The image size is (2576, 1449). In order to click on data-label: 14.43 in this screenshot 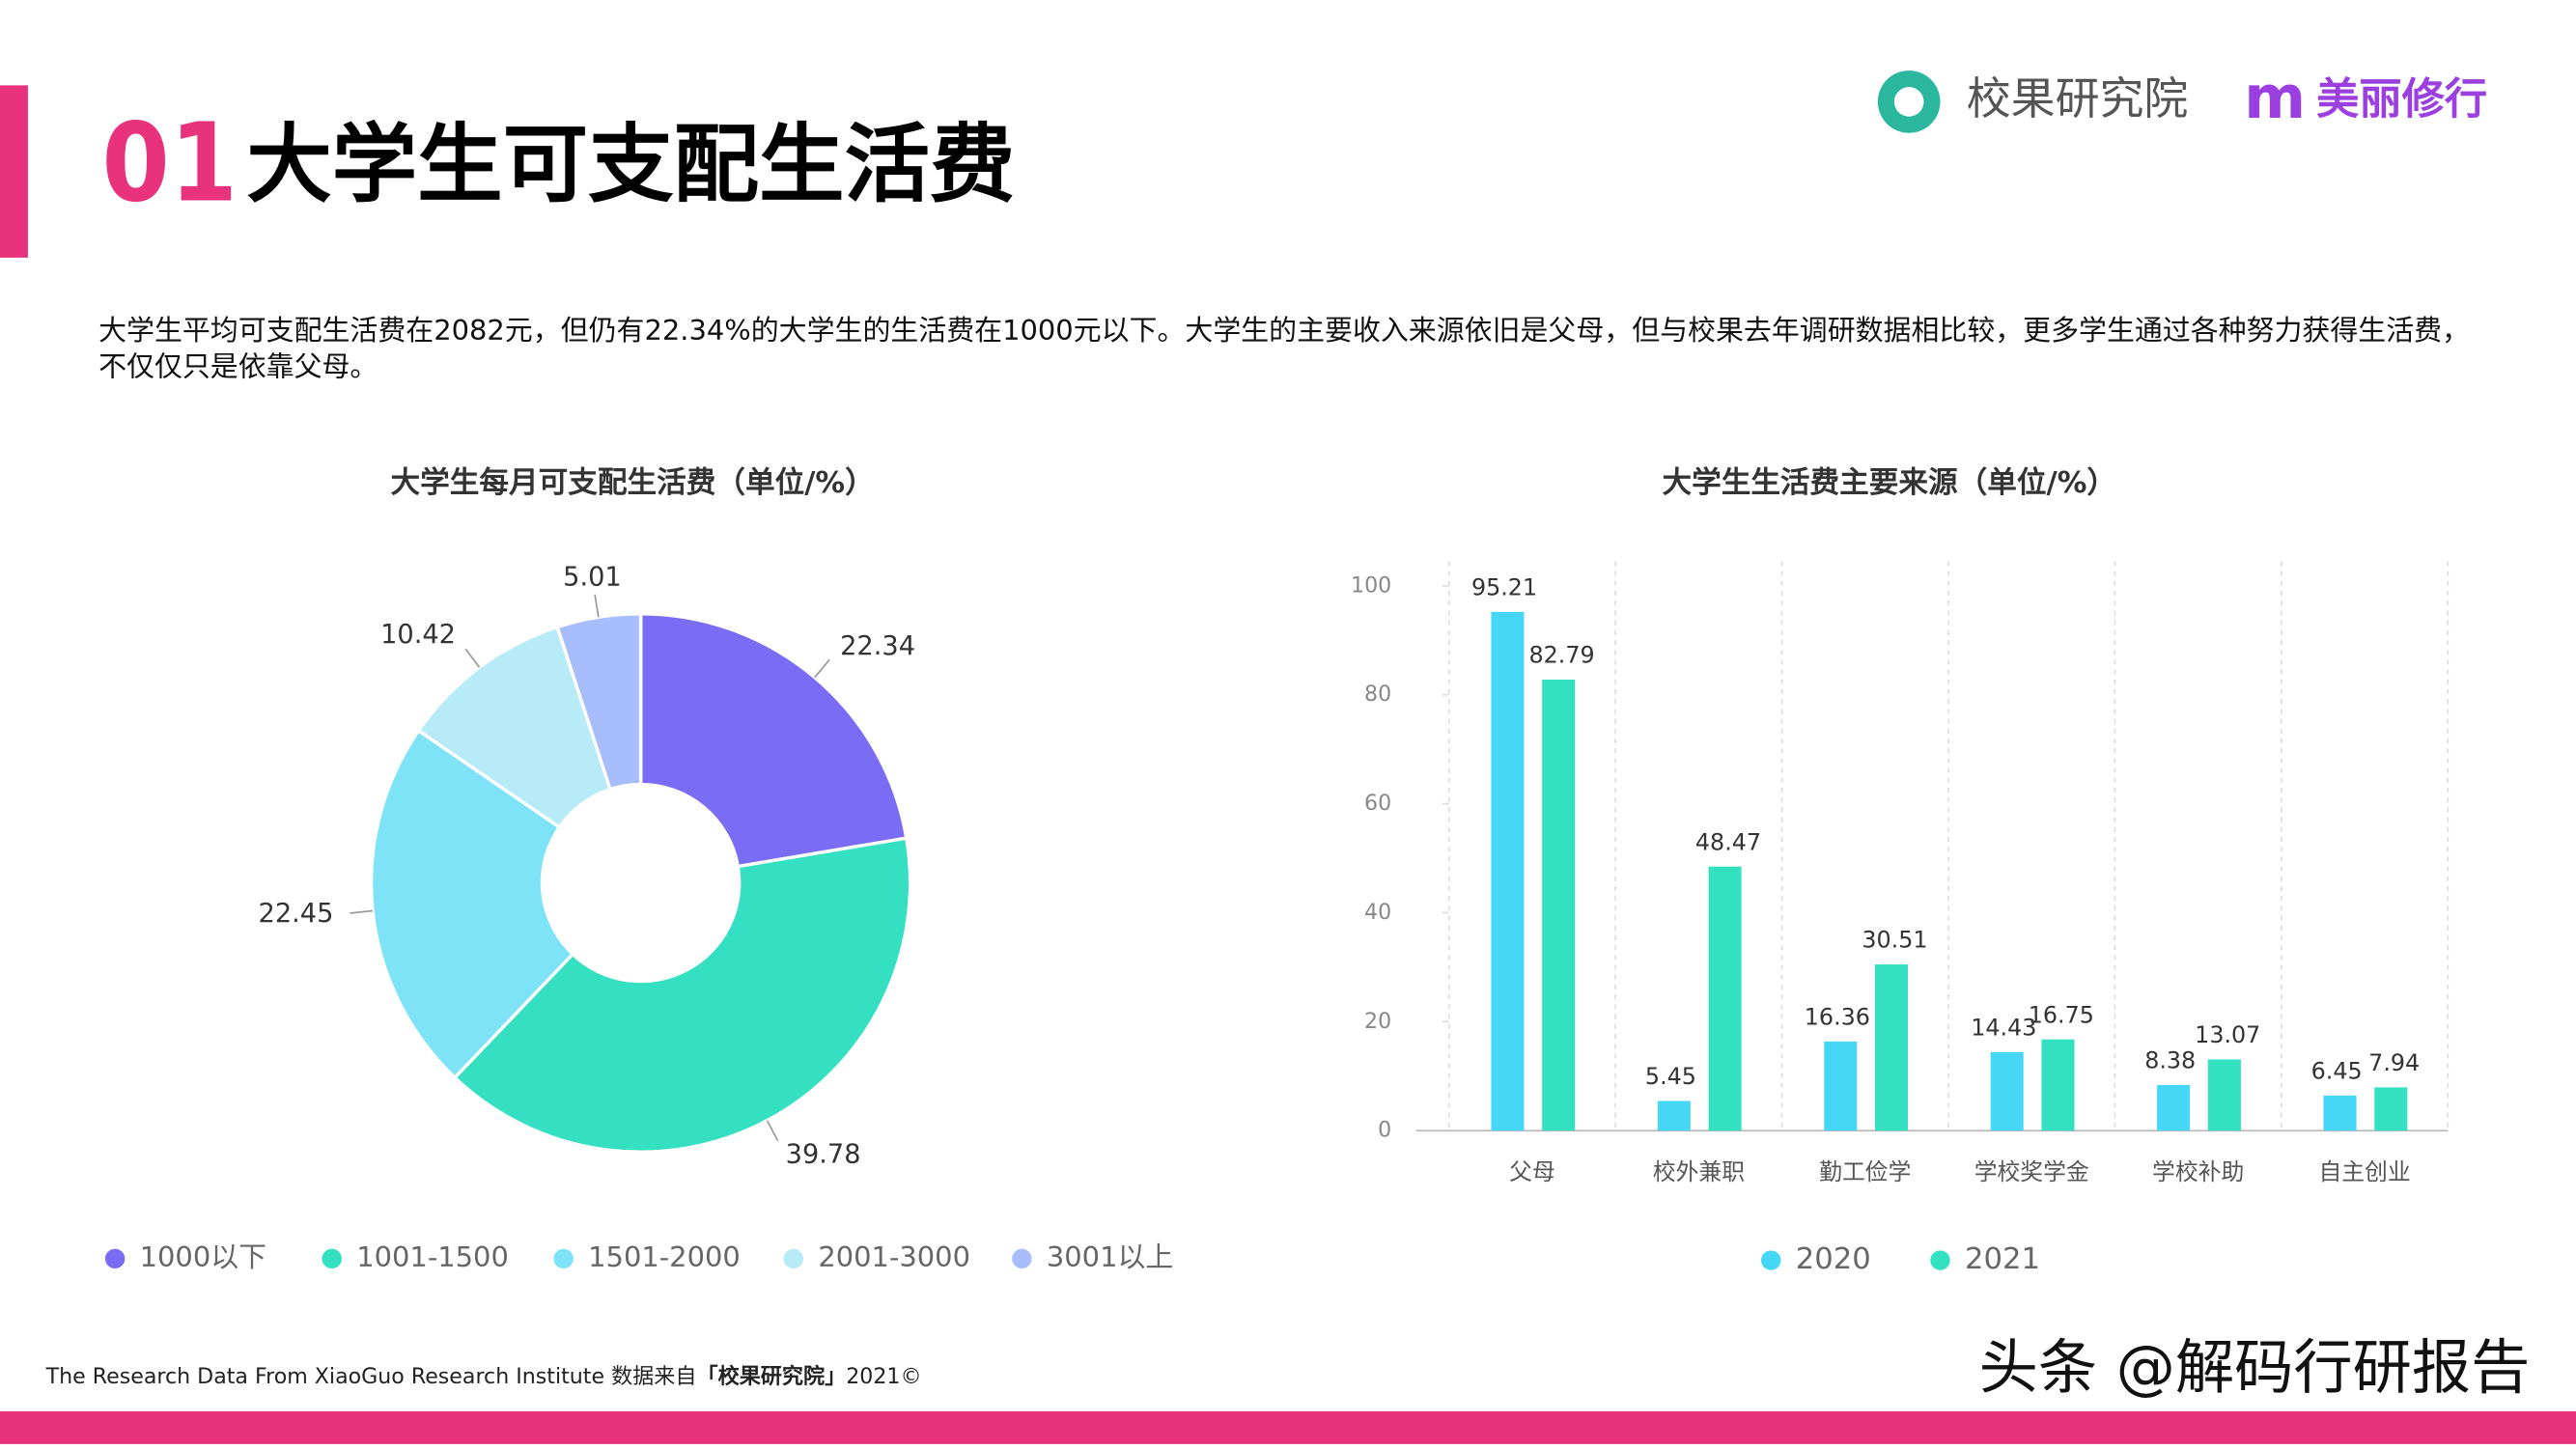, I will do `click(2004, 1027)`.